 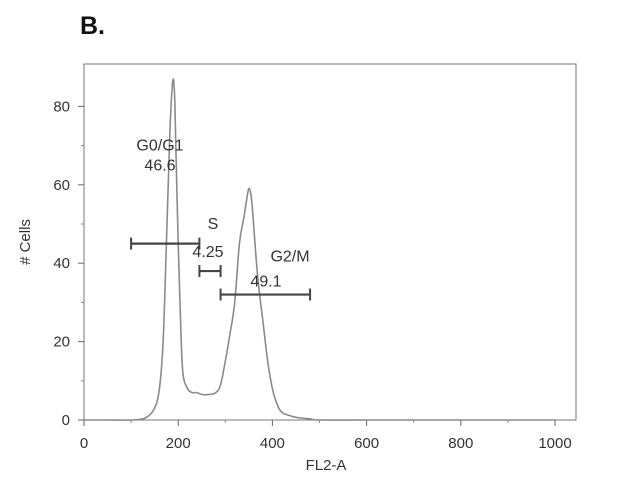 What do you see at coordinates (207, 252) in the screenshot?
I see `gate-percent-label: 4.25` at bounding box center [207, 252].